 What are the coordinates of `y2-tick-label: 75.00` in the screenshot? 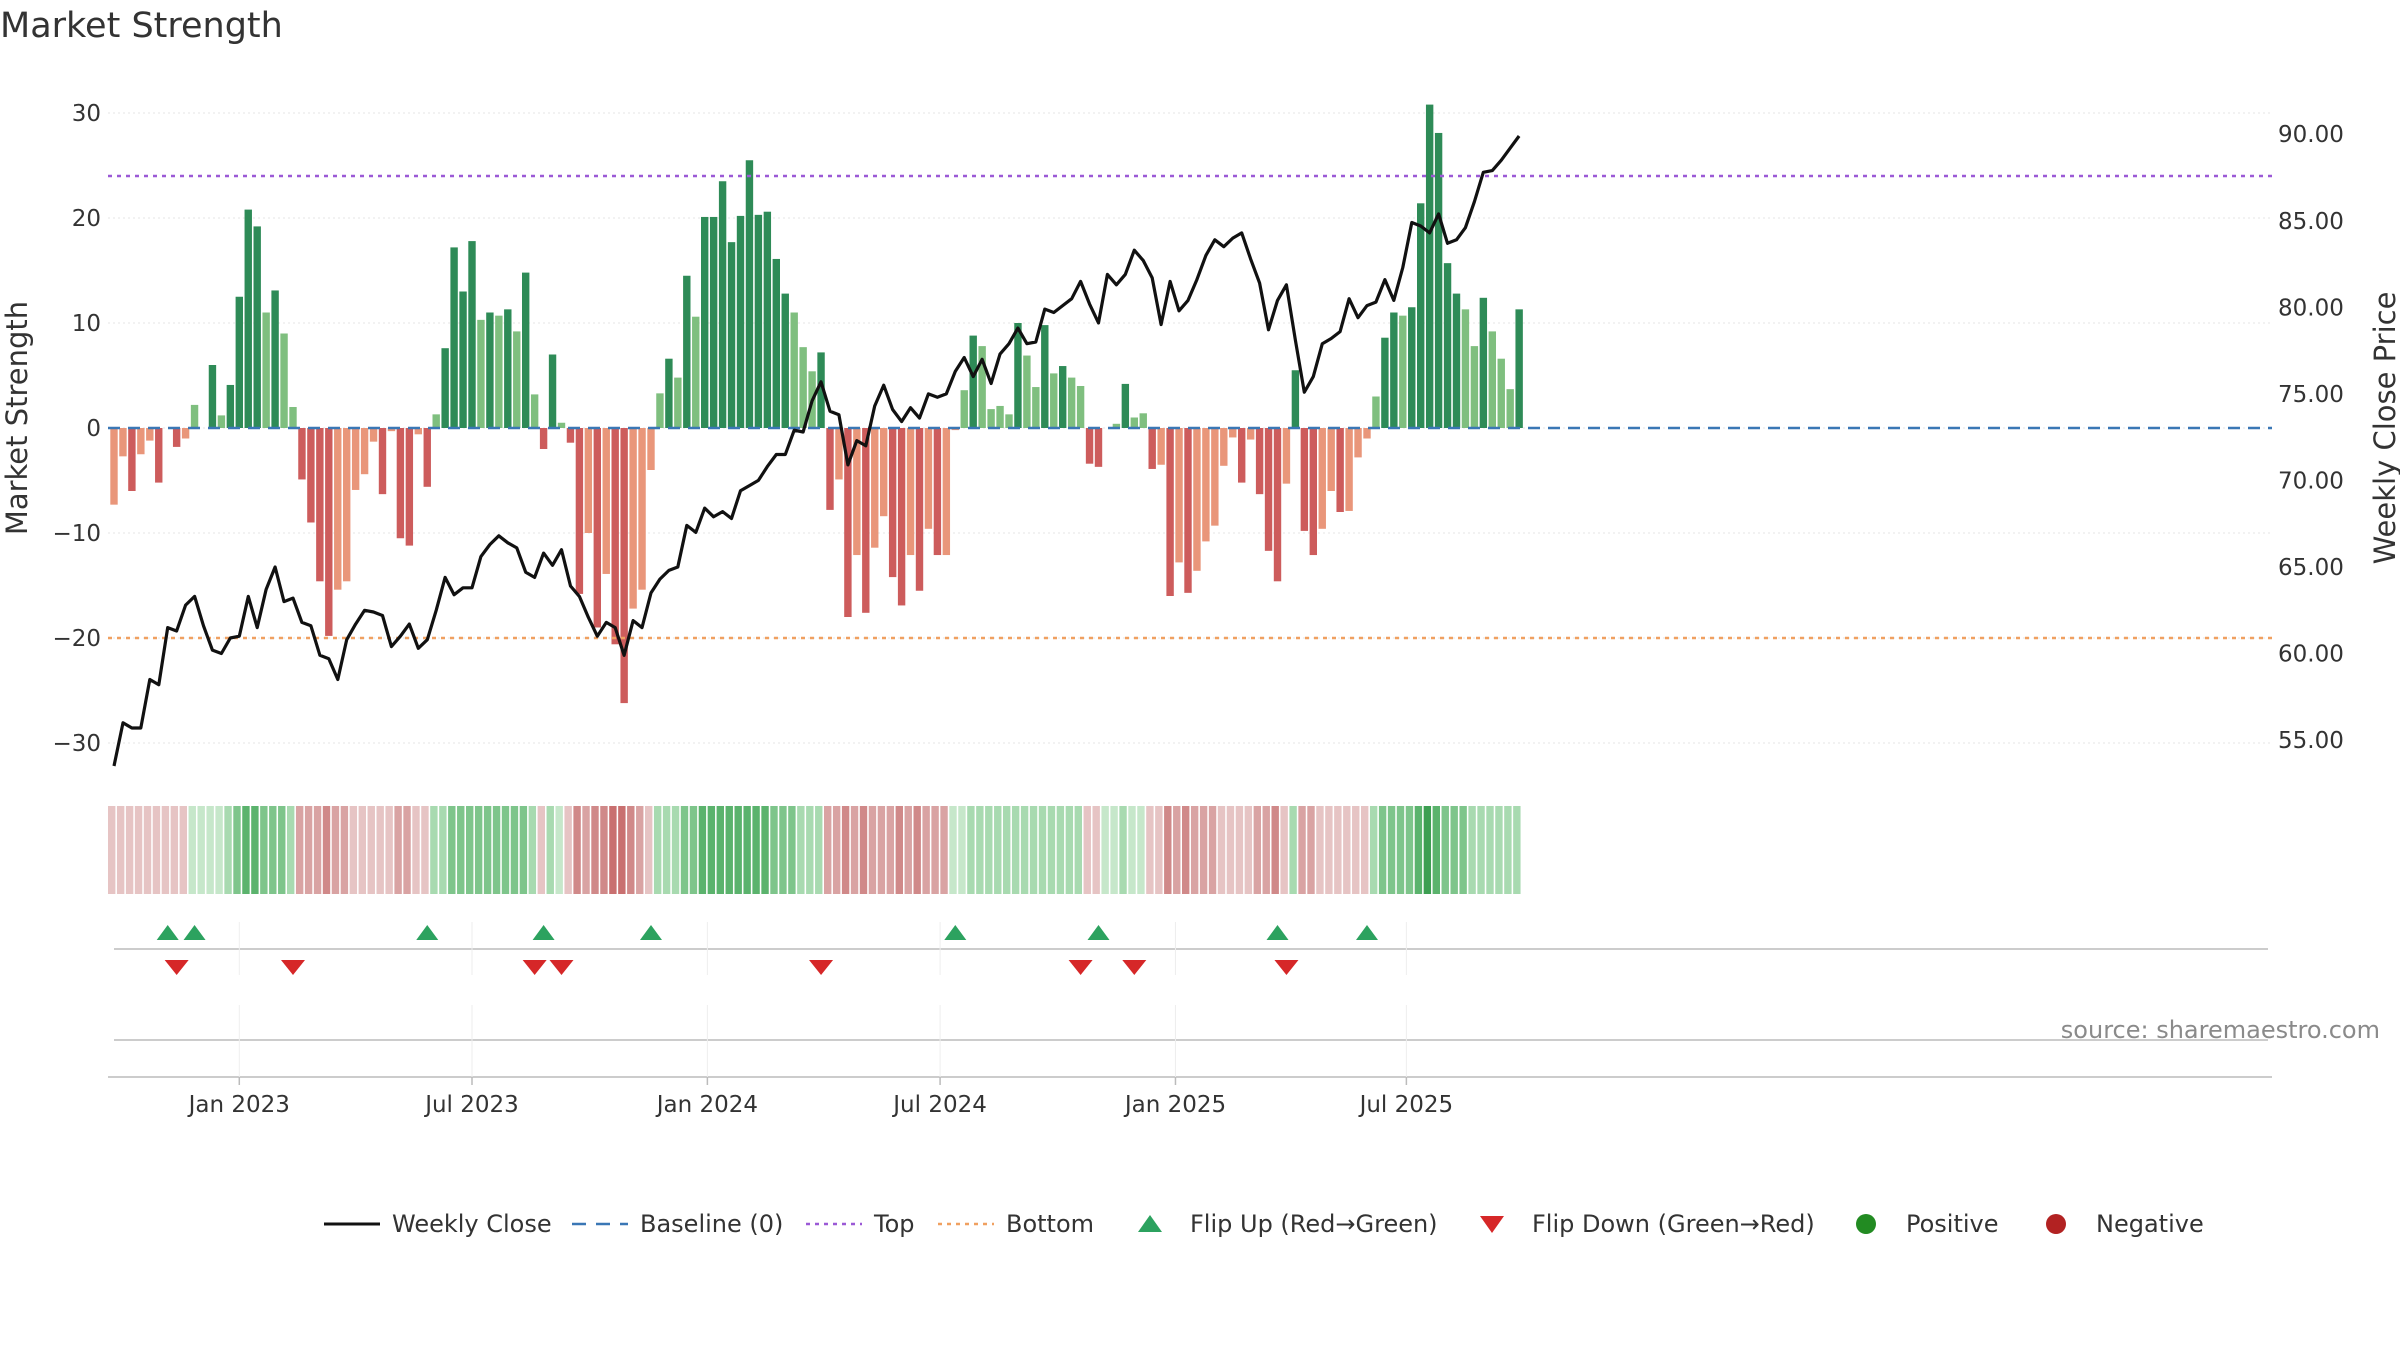 It's located at (2311, 395).